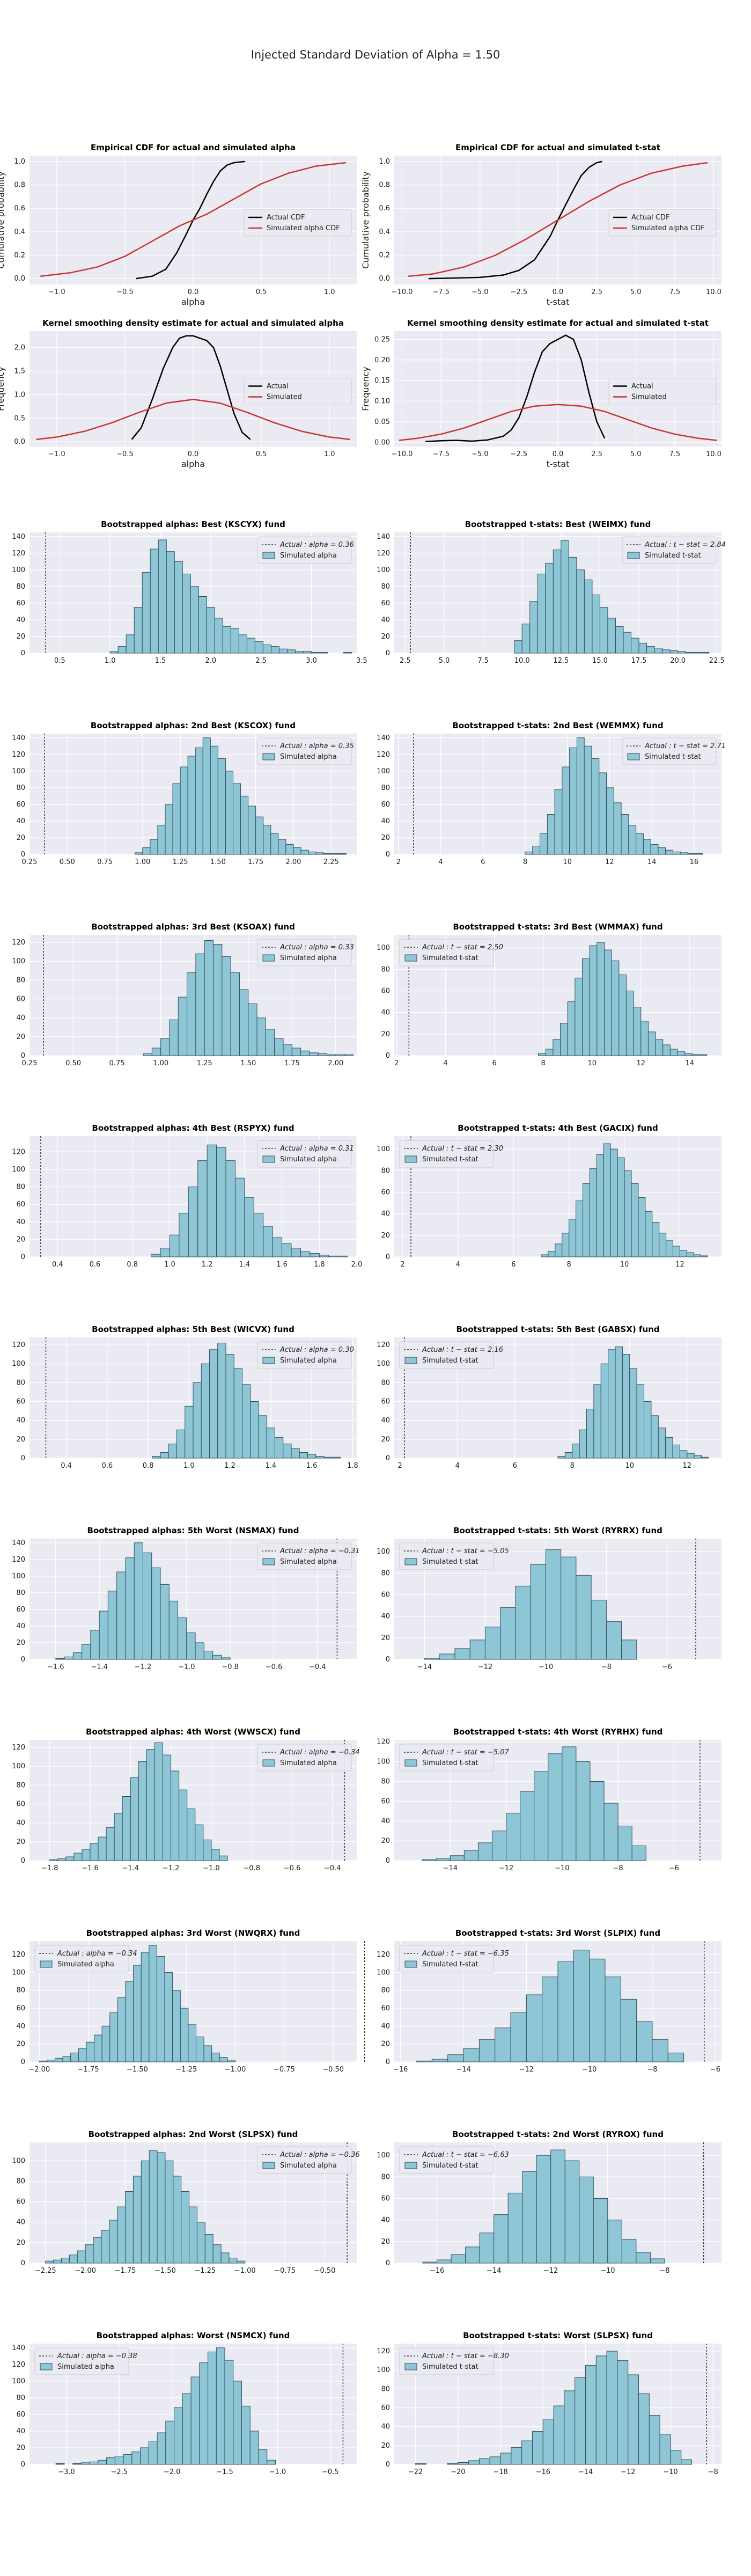  Describe the element at coordinates (715, 2070) in the screenshot. I see `x-tick-label: −6` at that location.